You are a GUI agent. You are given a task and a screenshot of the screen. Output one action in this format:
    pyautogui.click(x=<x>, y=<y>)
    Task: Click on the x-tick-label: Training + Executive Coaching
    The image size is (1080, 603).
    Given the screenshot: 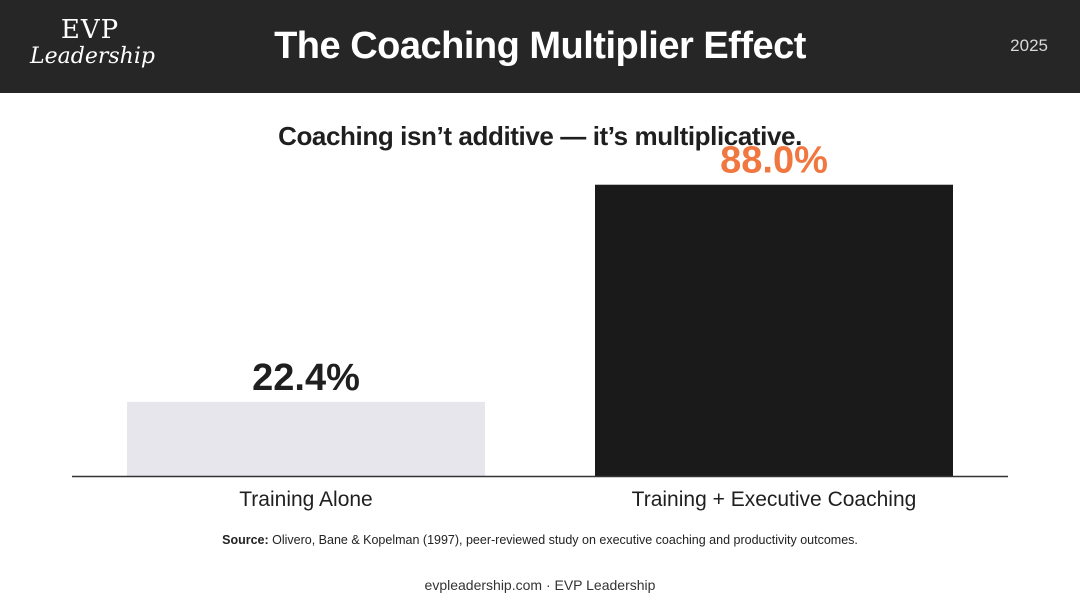 What is the action you would take?
    pyautogui.click(x=774, y=499)
    